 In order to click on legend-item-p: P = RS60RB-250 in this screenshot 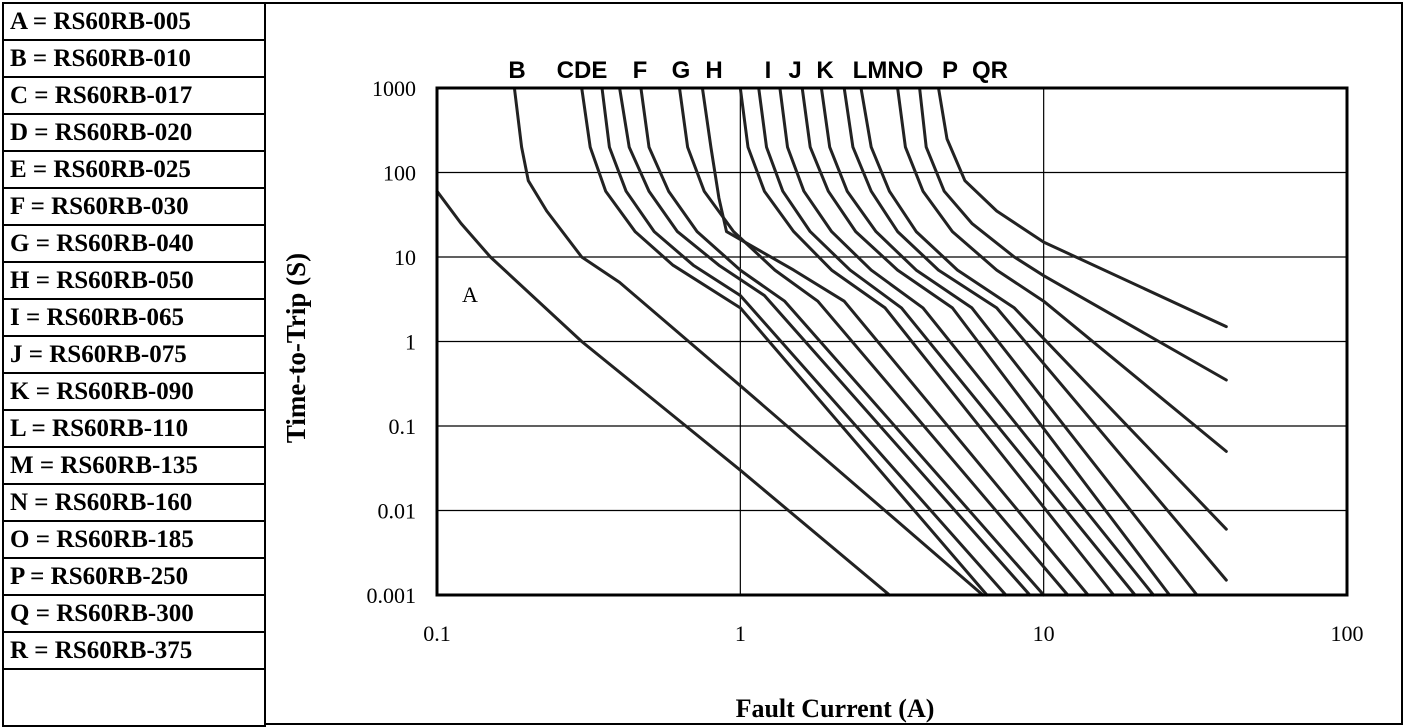, I will do `click(134, 576)`.